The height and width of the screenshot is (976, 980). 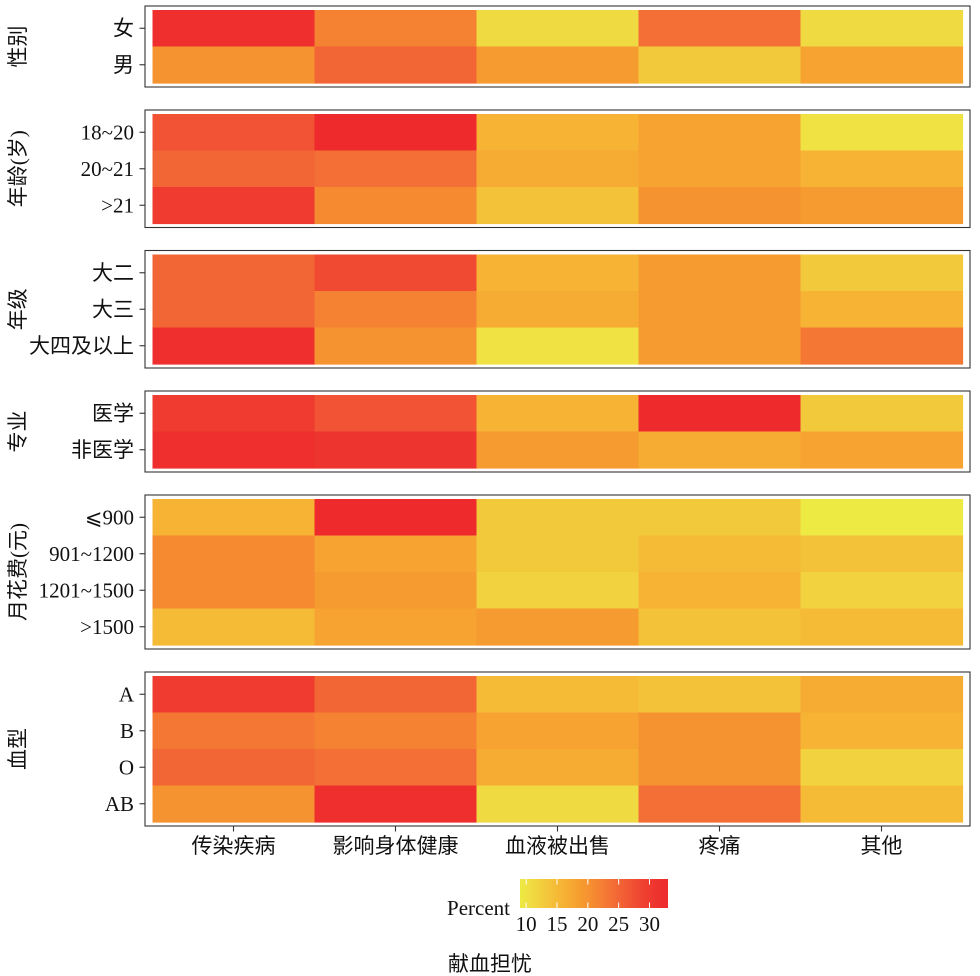 What do you see at coordinates (18, 47) in the screenshot?
I see `facet-strip-label: 性别` at bounding box center [18, 47].